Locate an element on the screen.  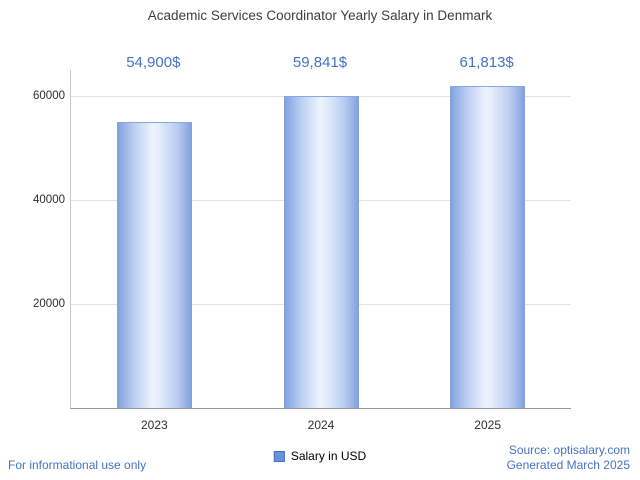
legend: Salary in USD is located at coordinates (320, 456).